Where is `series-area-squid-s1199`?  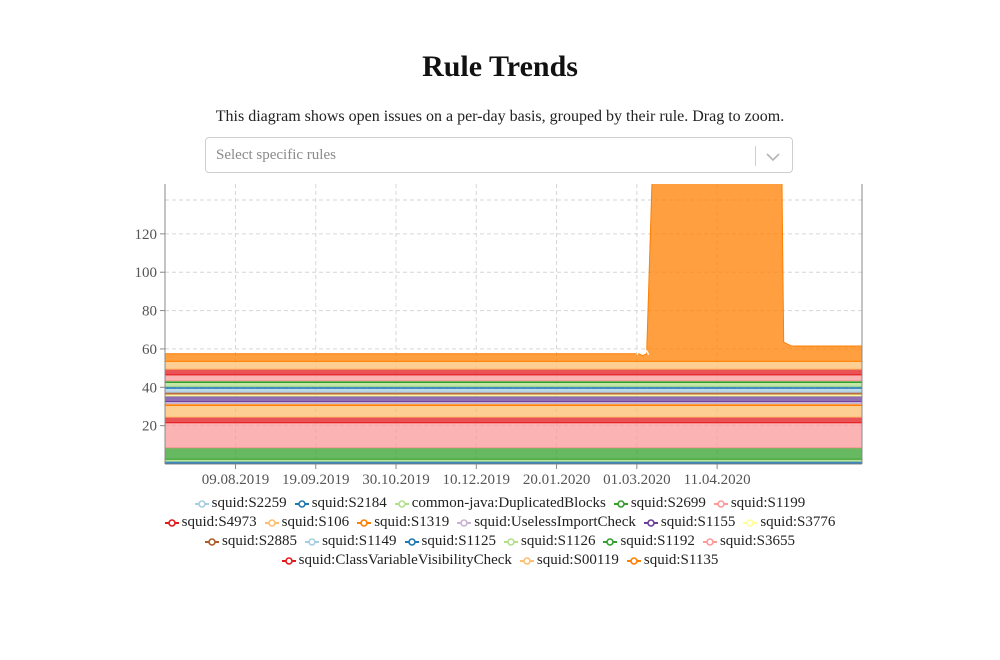
series-area-squid-s1199 is located at coordinates (513, 435).